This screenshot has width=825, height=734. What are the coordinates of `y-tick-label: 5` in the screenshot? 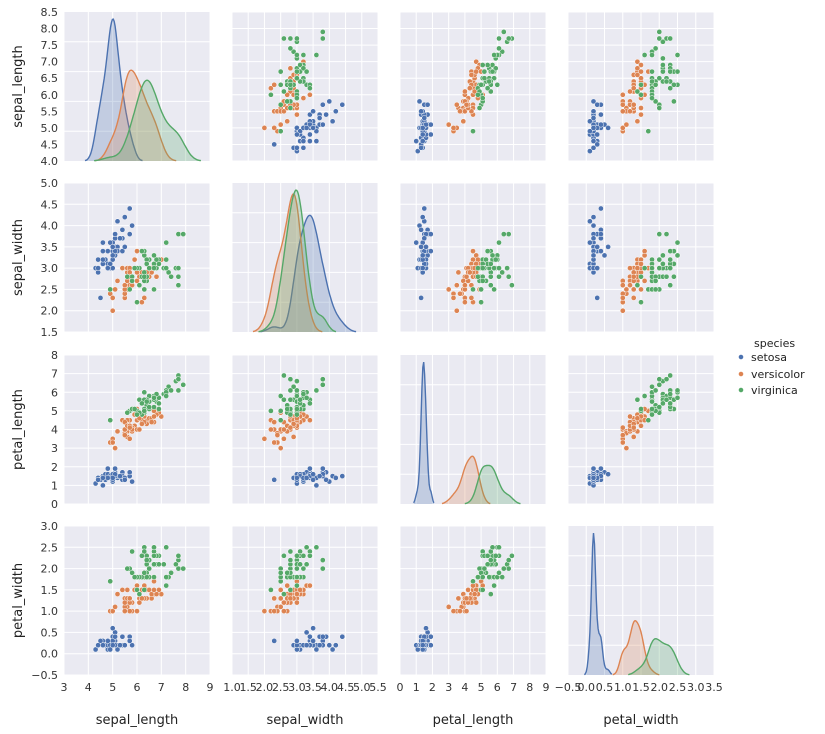 It's located at (54, 411).